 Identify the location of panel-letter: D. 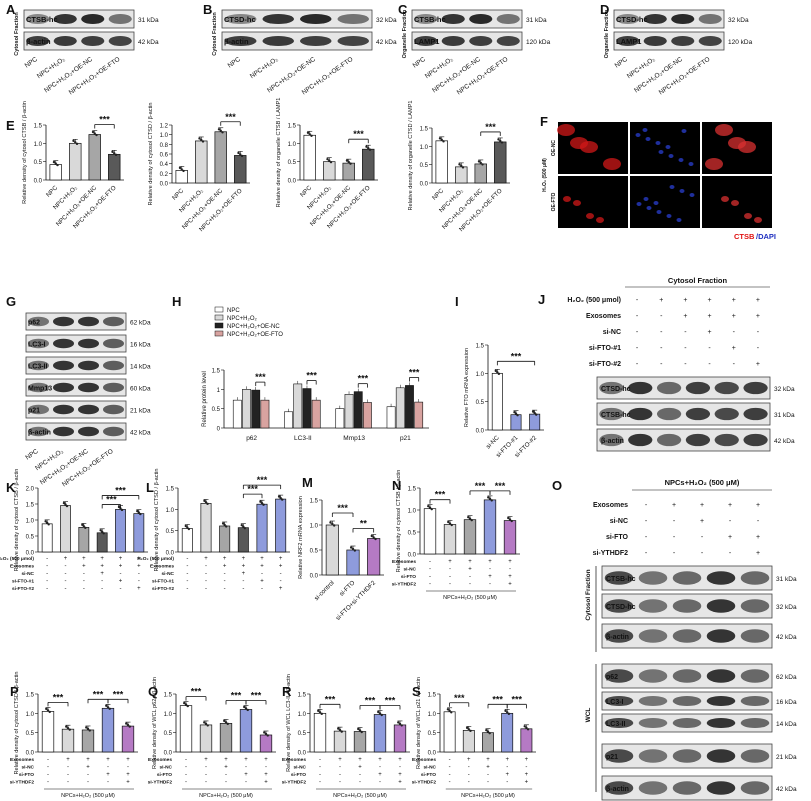
(604, 9).